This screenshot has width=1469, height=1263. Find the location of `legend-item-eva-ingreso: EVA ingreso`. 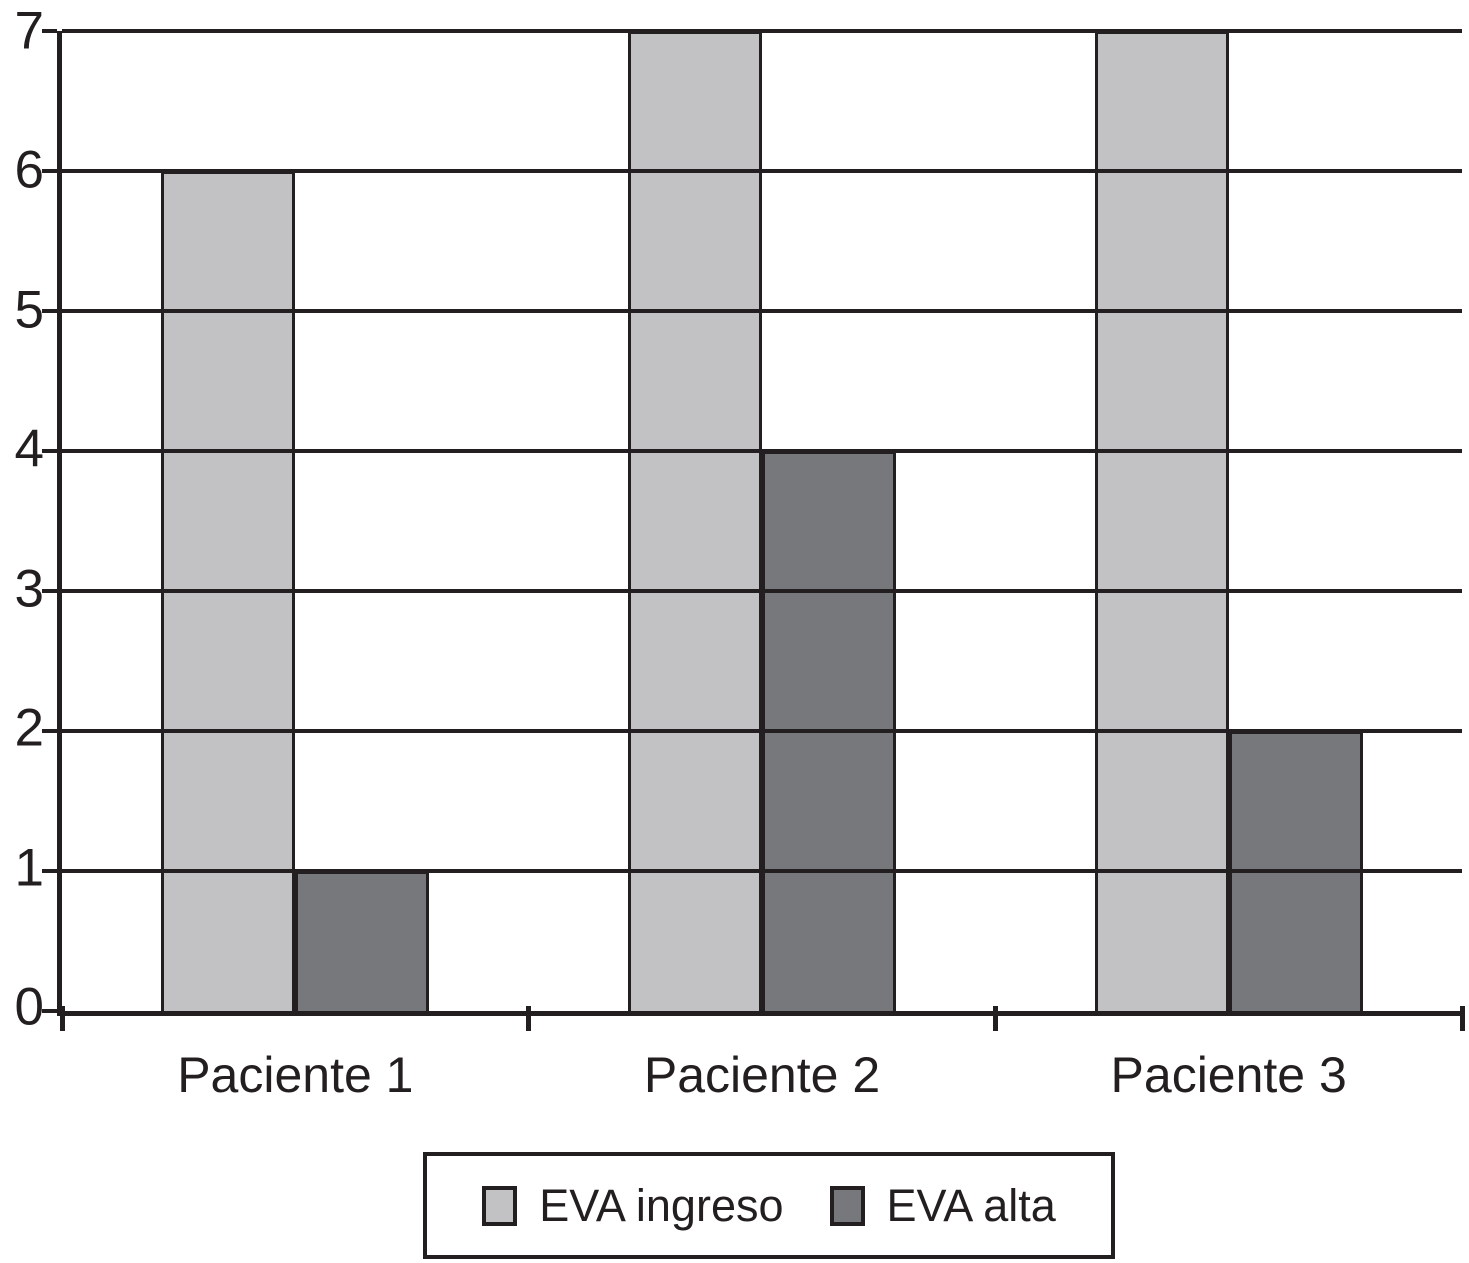

legend-item-eva-ingreso: EVA ingreso is located at coordinates (633, 1205).